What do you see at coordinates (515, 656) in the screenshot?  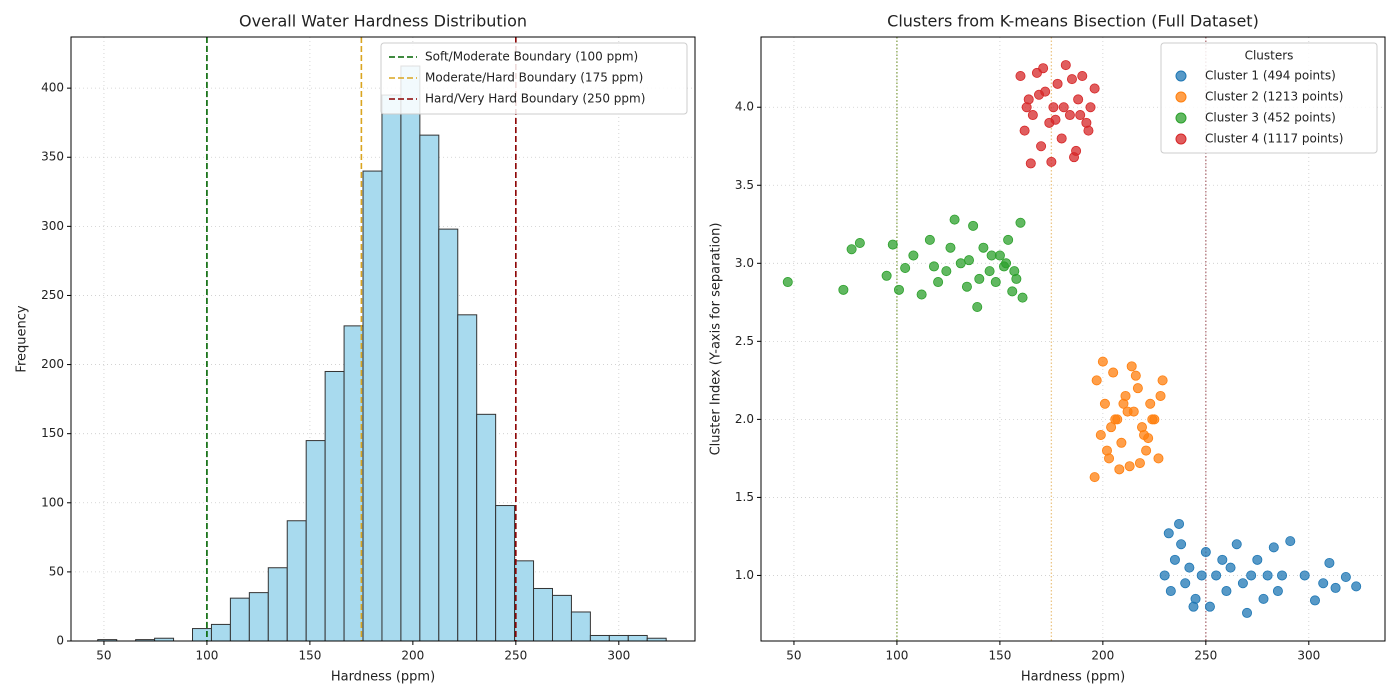 I see `x-tick-label: 250` at bounding box center [515, 656].